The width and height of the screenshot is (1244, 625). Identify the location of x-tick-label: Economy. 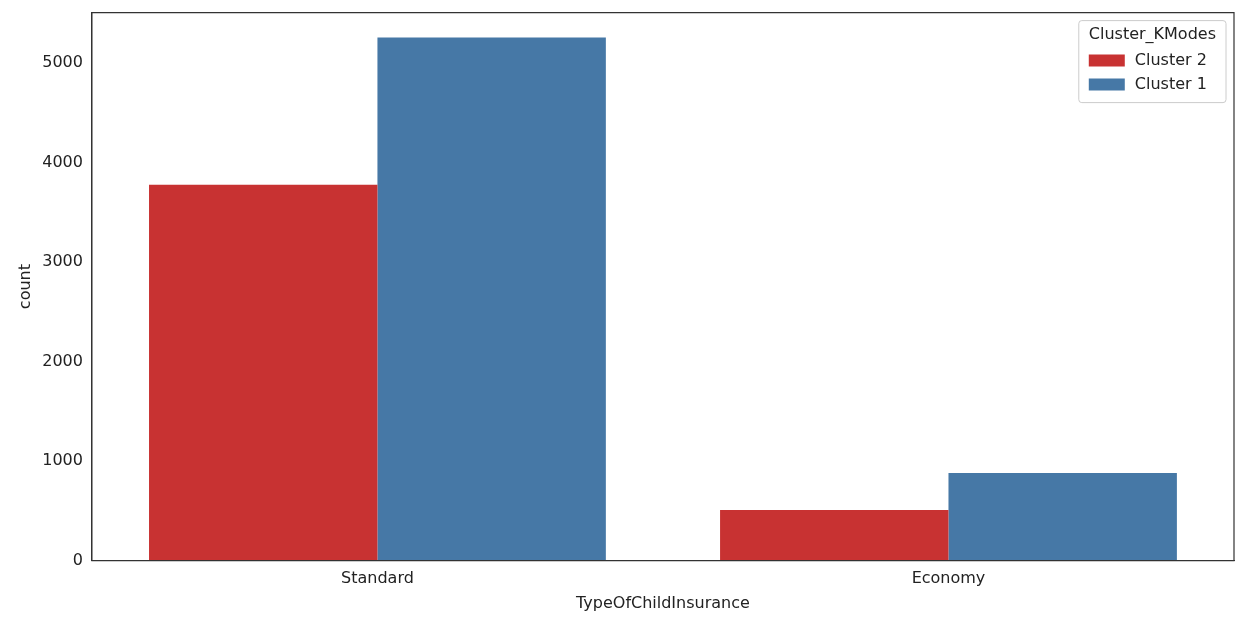
(948, 578).